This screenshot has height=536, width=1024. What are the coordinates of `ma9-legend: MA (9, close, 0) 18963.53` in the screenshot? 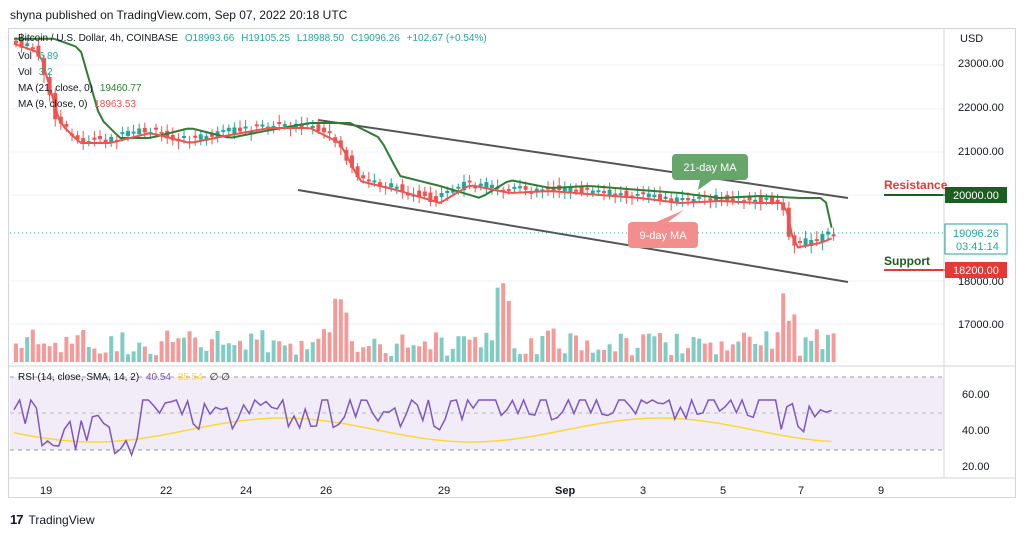 It's located at (79, 104).